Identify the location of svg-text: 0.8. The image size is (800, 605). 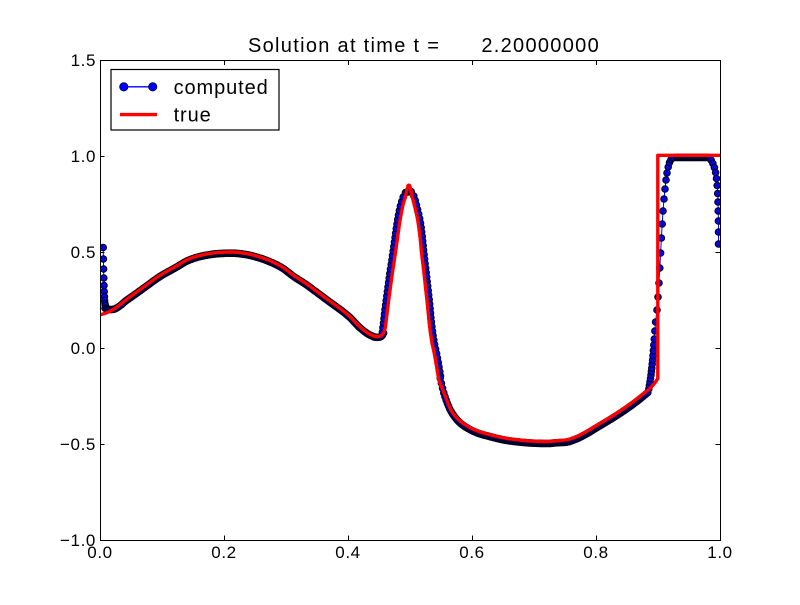
(595, 552).